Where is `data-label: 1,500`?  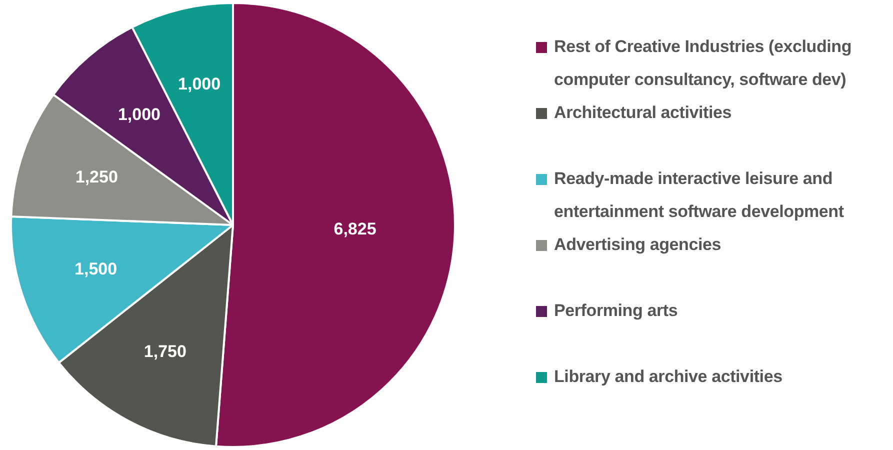 data-label: 1,500 is located at coordinates (96, 268).